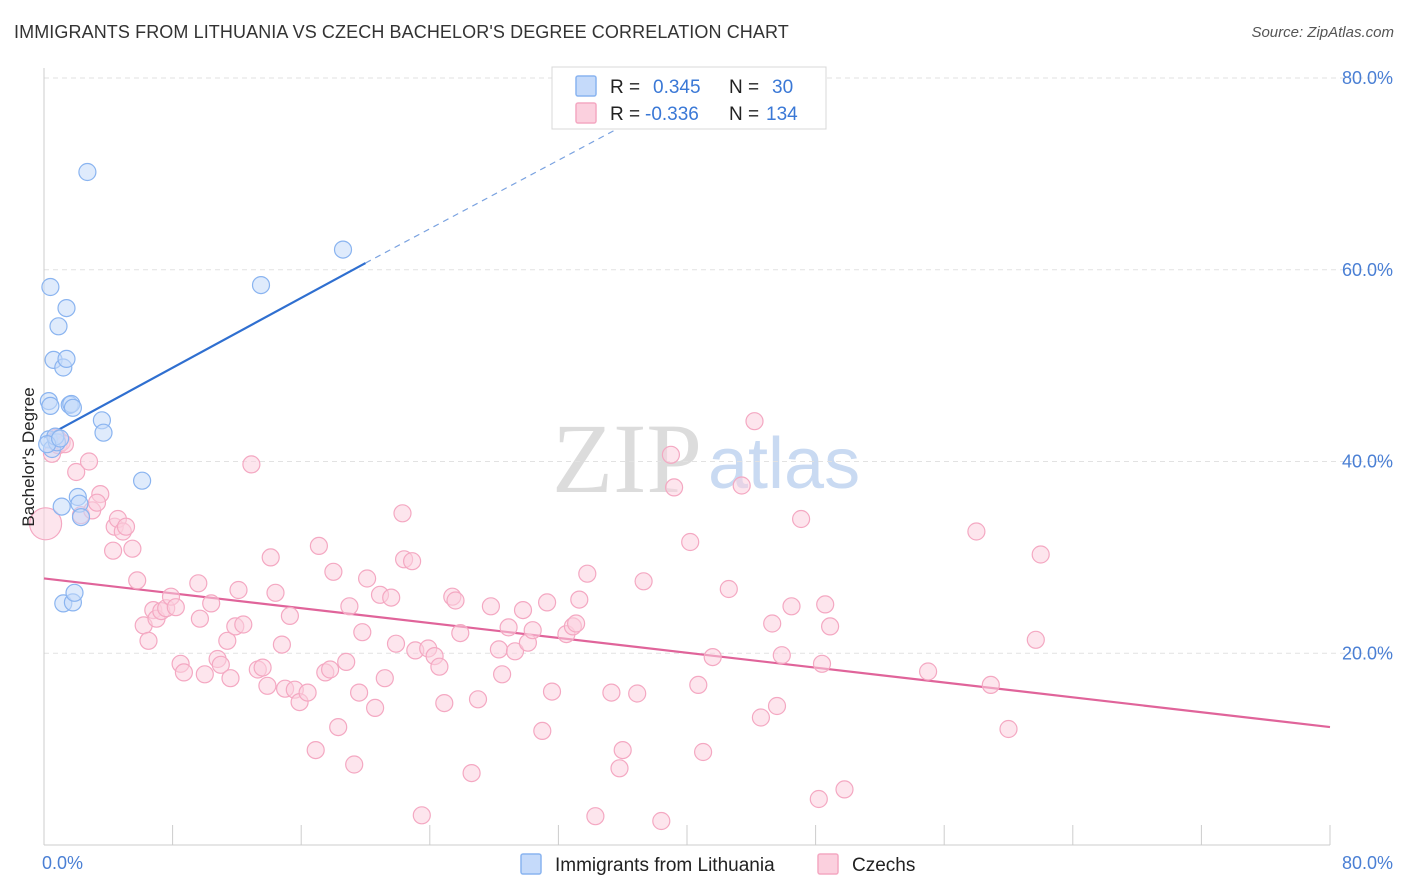 Image resolution: width=1406 pixels, height=892 pixels. I want to click on legend-n-value-1: 30, so click(782, 87).